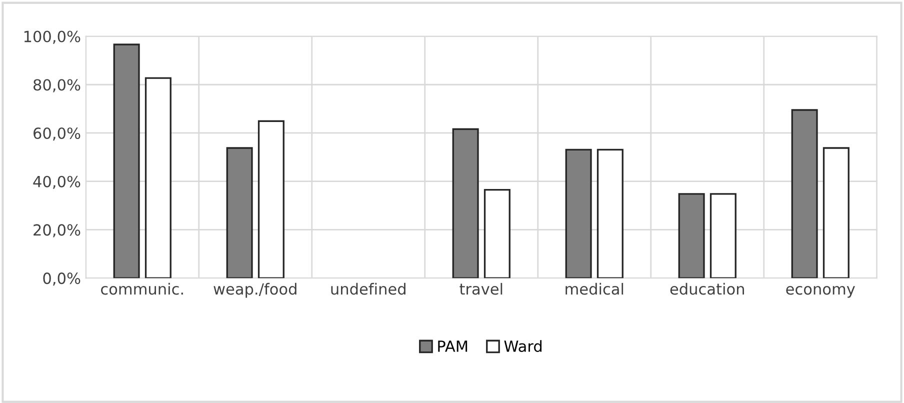 The image size is (904, 403). Describe the element at coordinates (142, 288) in the screenshot. I see `x-tick-label: communic.` at that location.